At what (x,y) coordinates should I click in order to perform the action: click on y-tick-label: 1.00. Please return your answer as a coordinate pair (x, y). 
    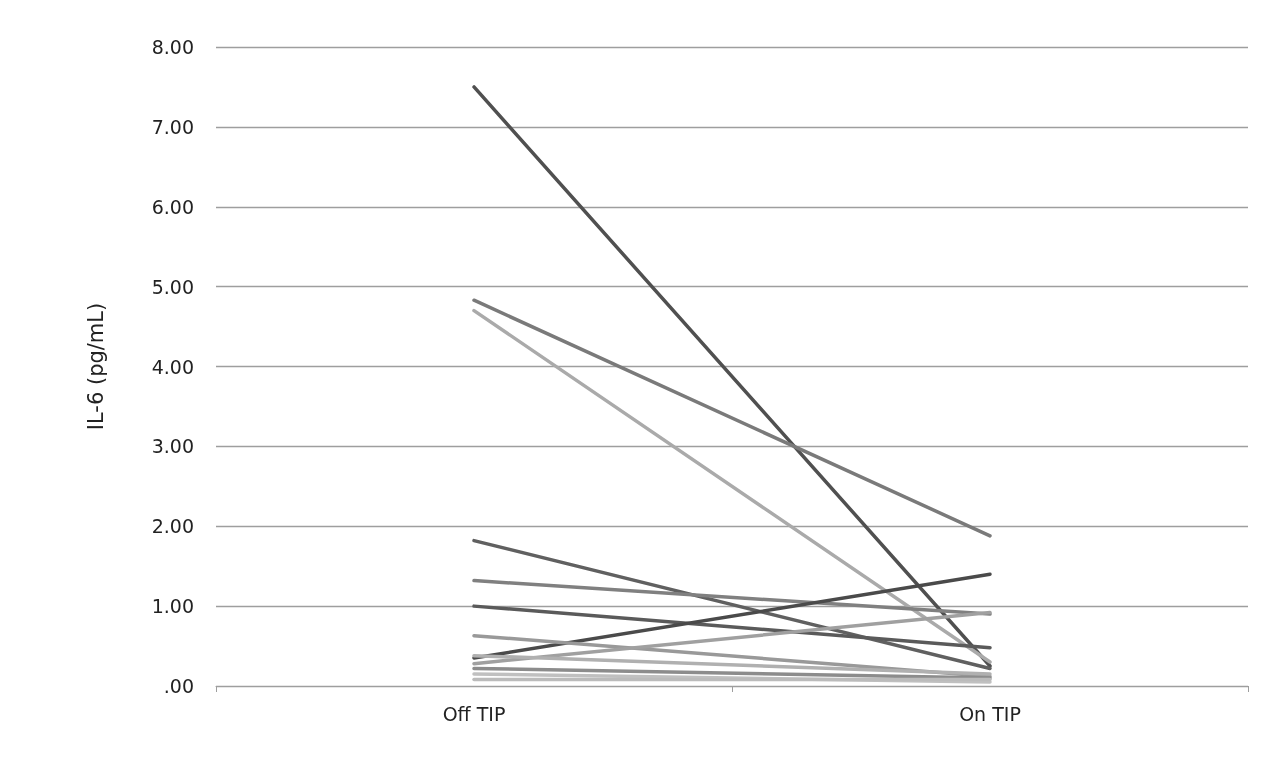
    Looking at the image, I should click on (172, 606).